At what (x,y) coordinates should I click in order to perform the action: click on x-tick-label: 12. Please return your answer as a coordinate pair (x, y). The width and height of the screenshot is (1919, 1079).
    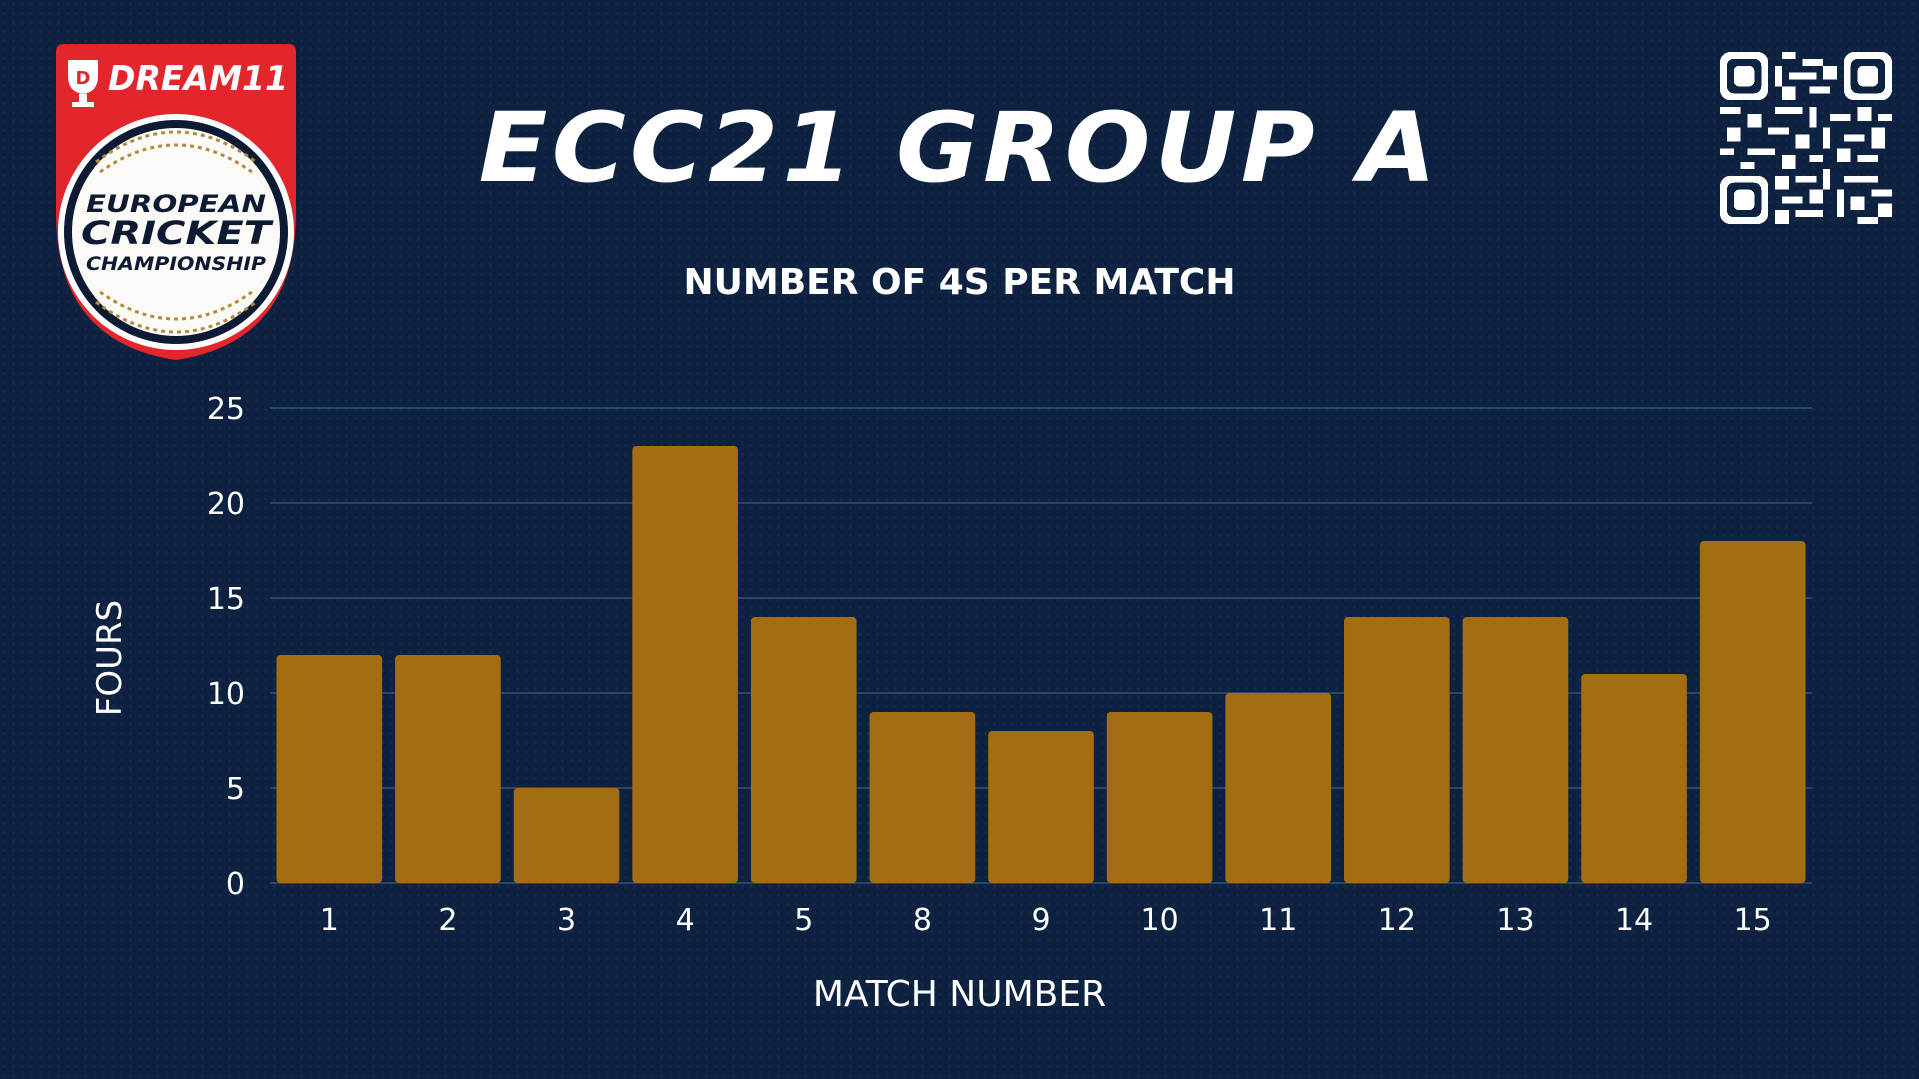
    Looking at the image, I should click on (1397, 920).